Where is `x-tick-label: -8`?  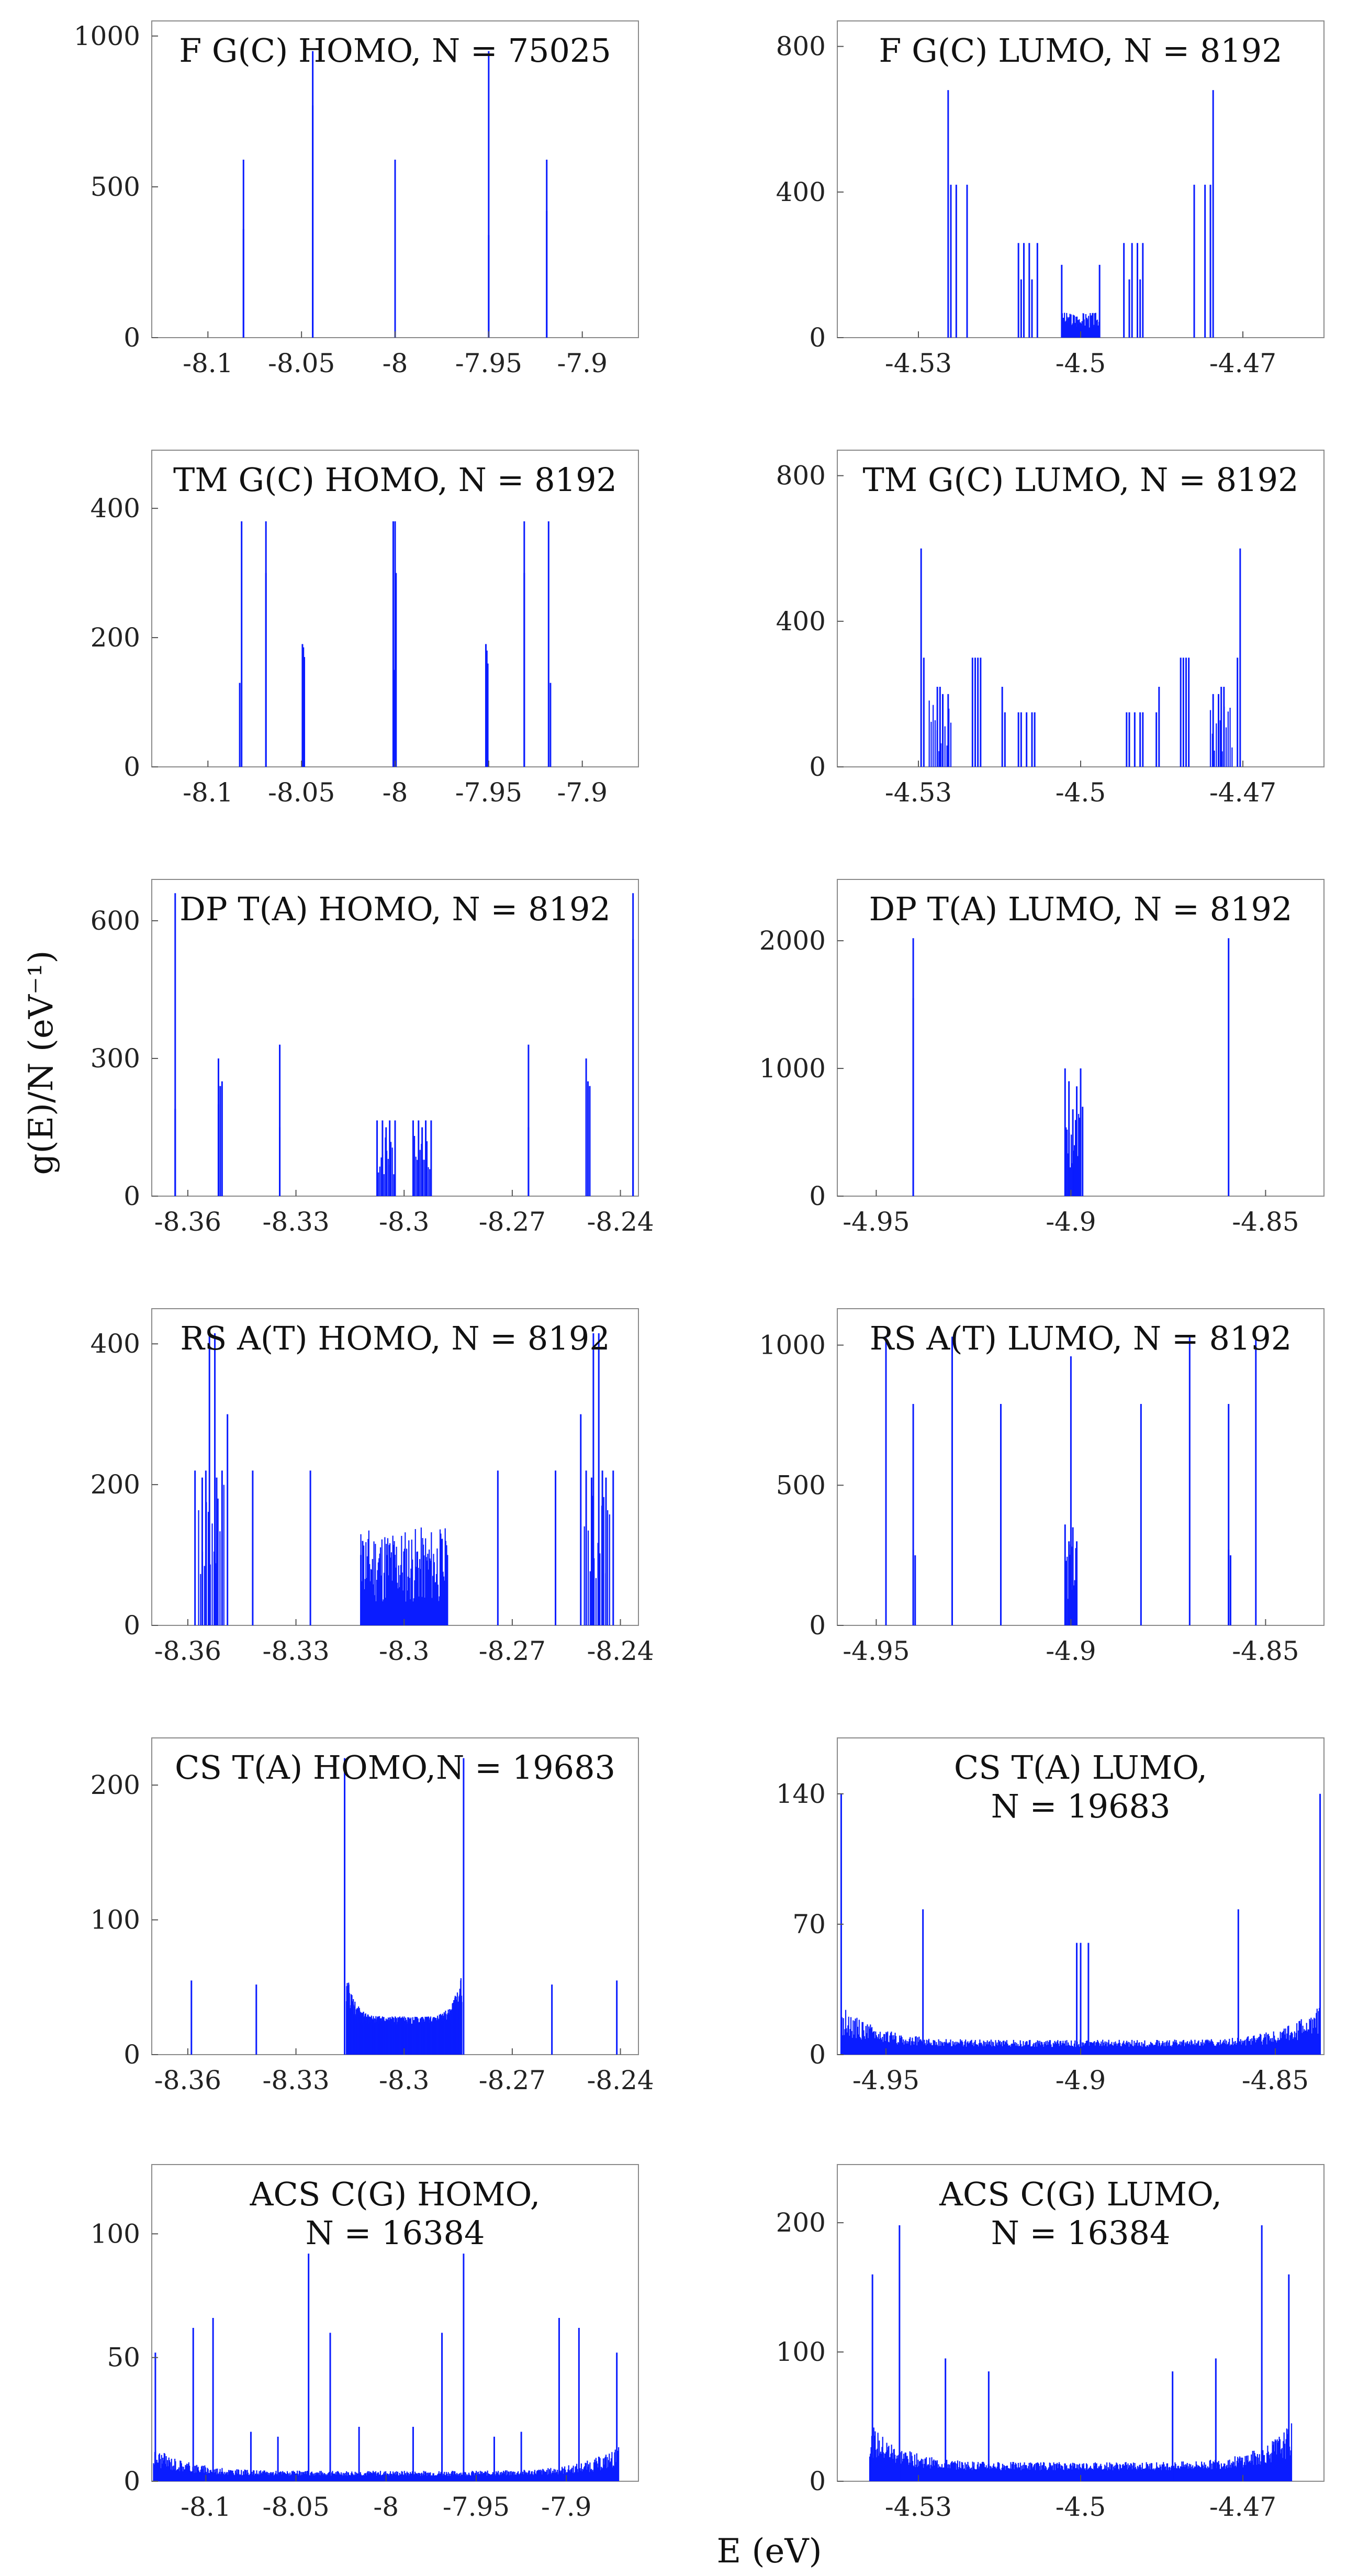
x-tick-label: -8 is located at coordinates (386, 2507).